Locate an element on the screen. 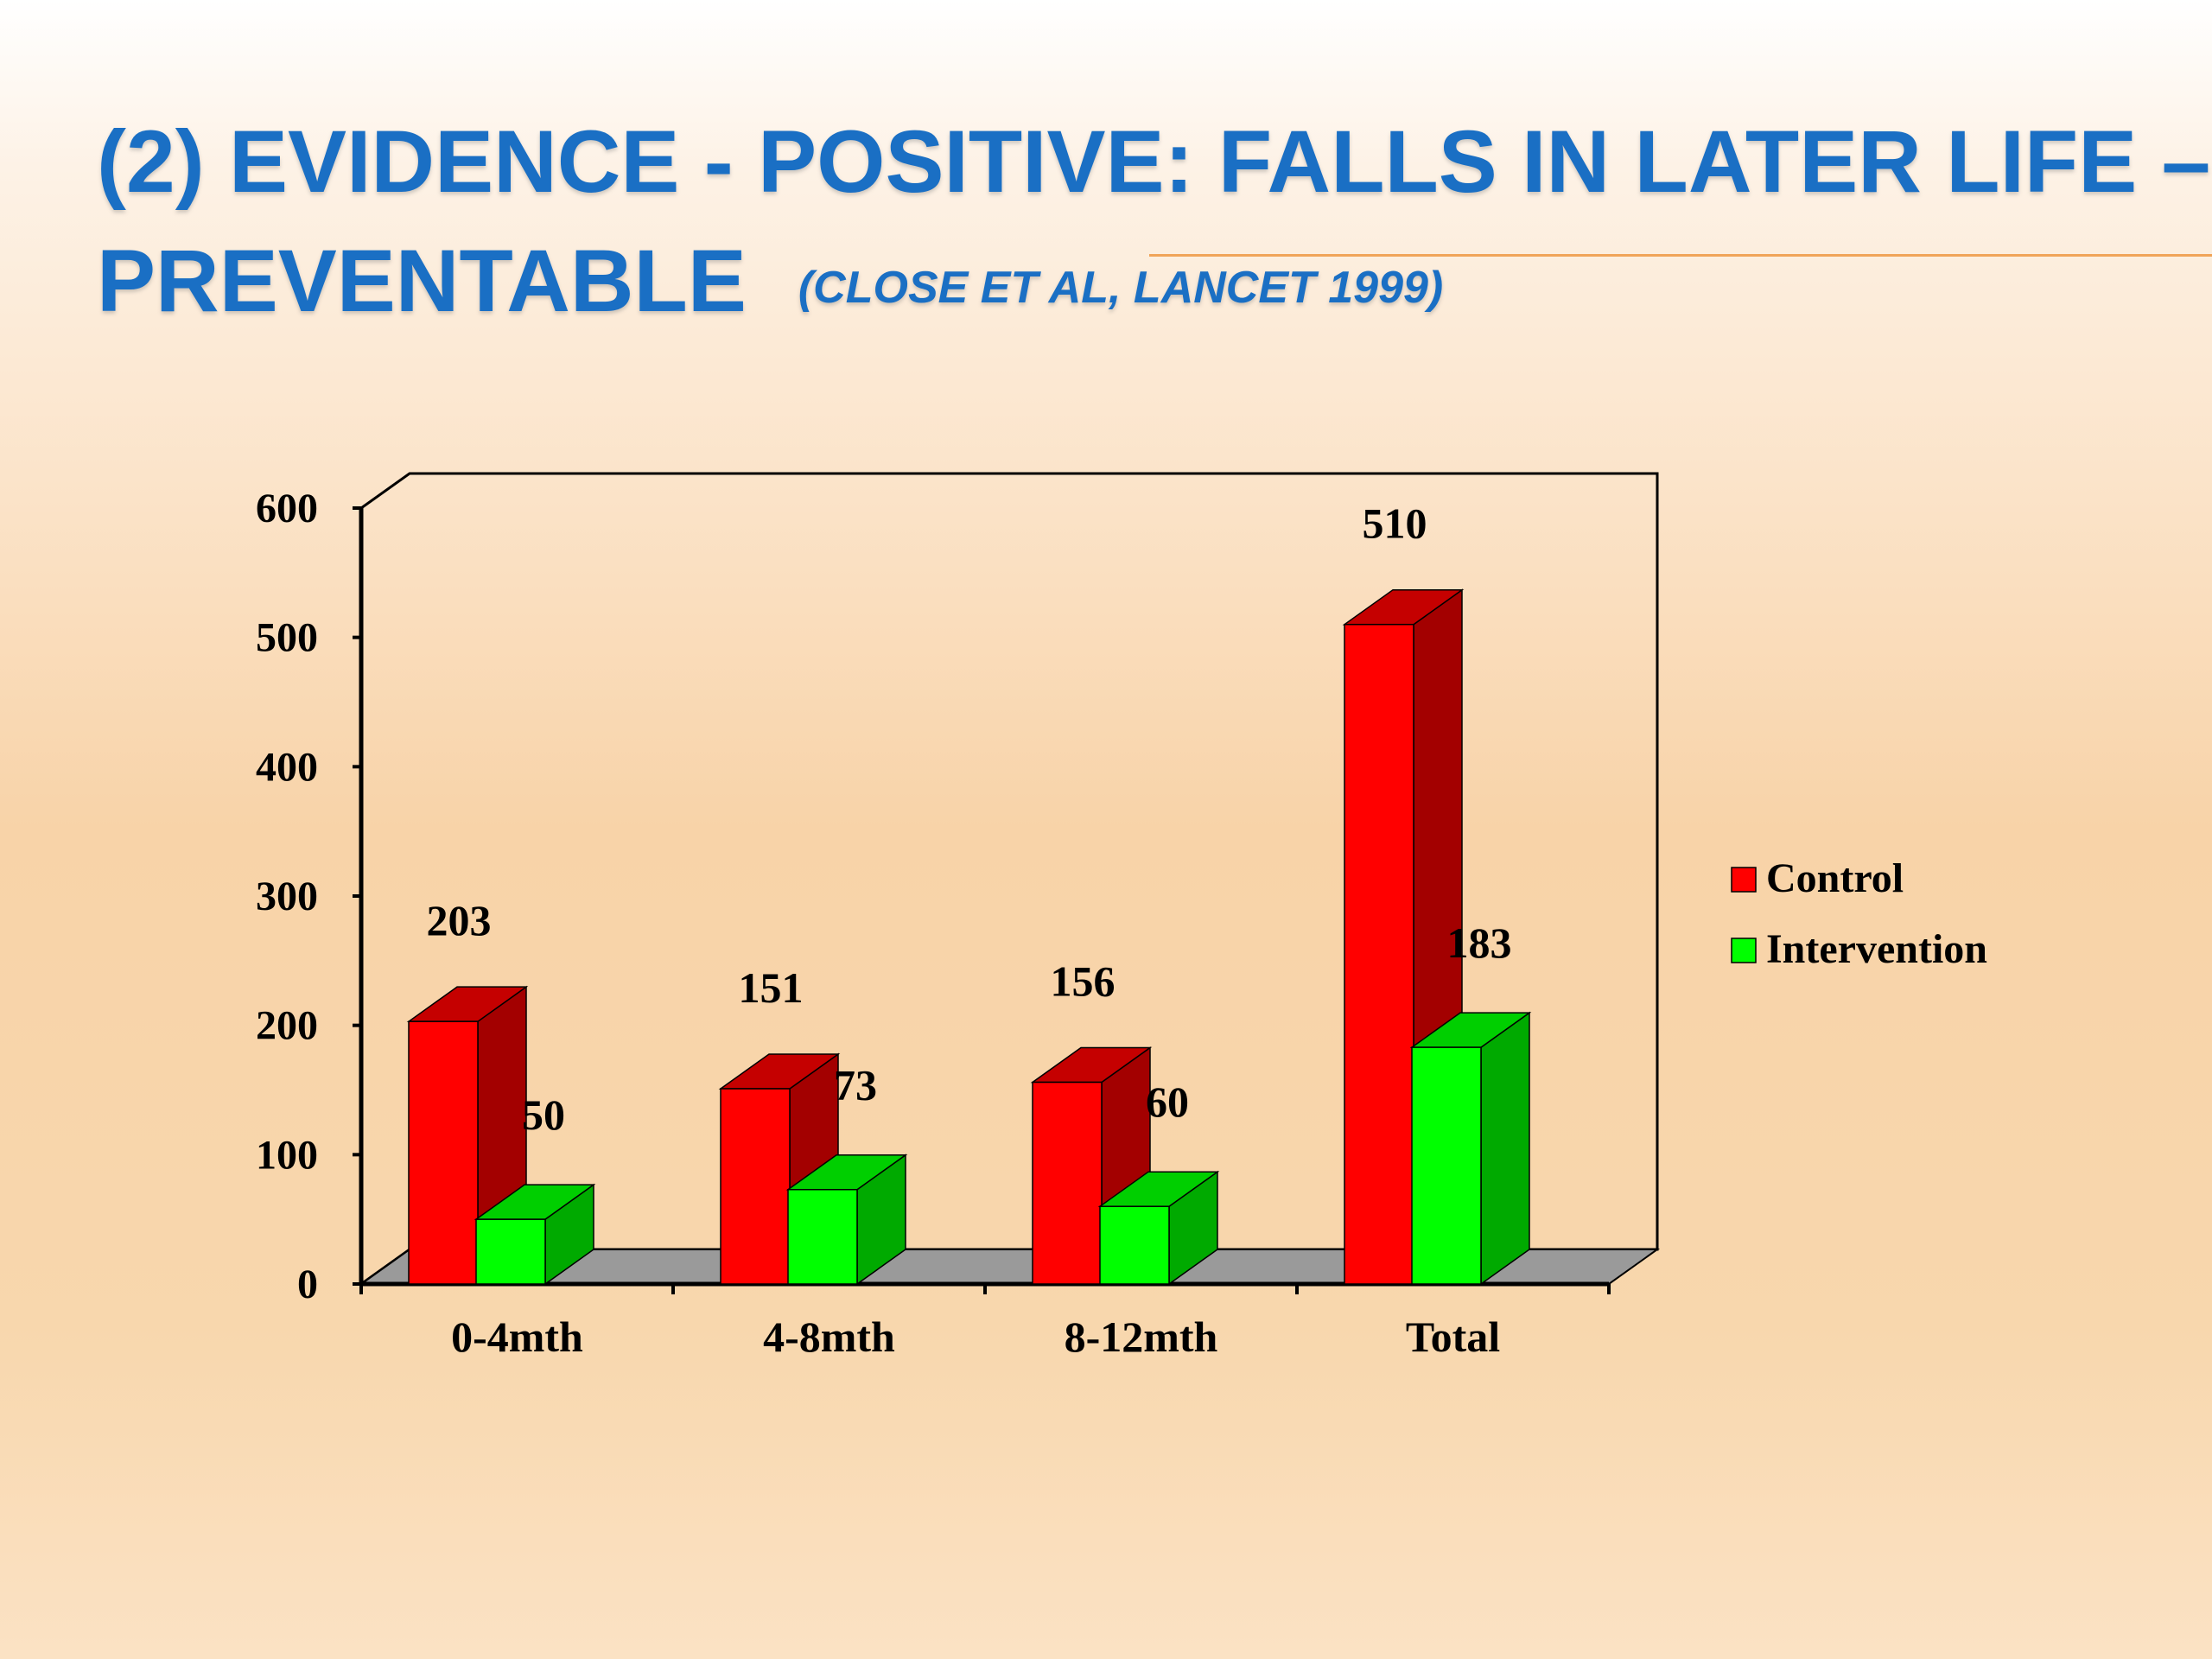  x-tick-label: 0-4mth is located at coordinates (517, 1337).